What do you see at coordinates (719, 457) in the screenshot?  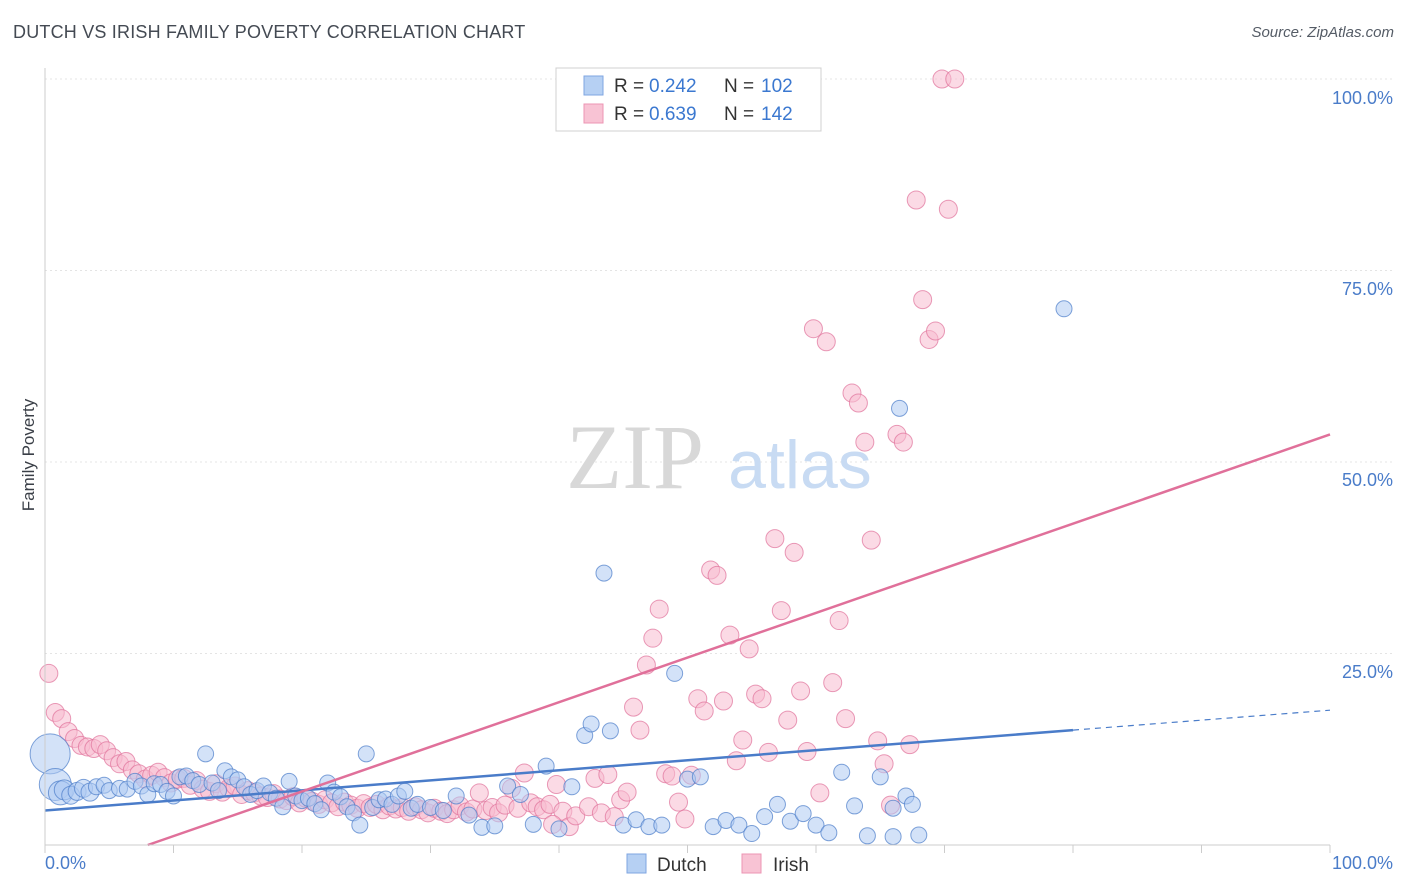 I see `watermark: ZIP atlas` at bounding box center [719, 457].